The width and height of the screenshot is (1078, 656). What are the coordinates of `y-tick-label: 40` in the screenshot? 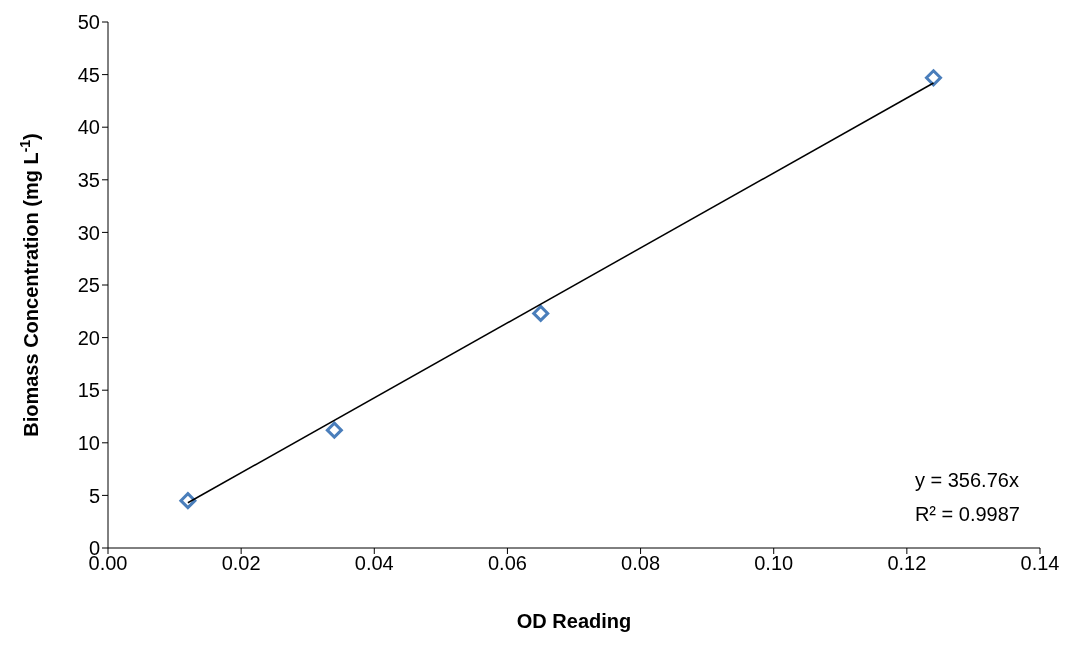 It's located at (88, 127).